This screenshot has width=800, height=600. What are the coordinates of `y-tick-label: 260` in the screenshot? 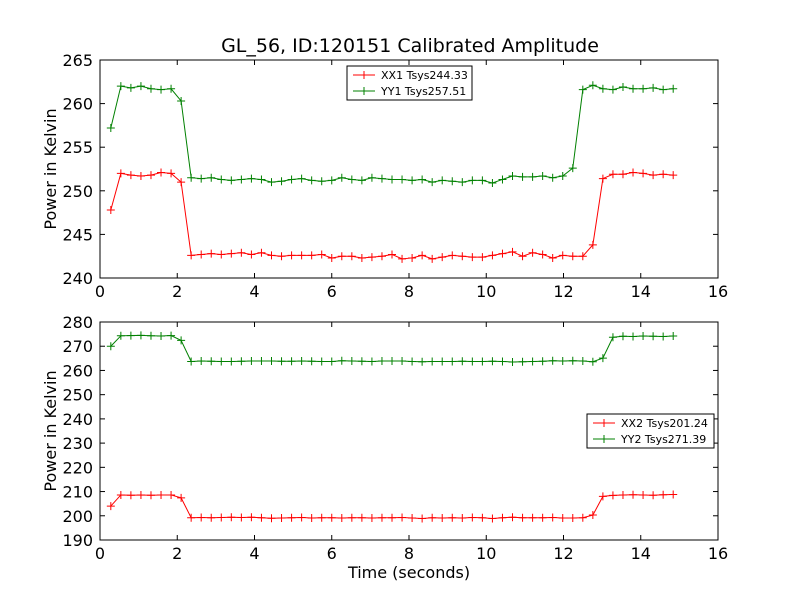 It's located at (77, 104).